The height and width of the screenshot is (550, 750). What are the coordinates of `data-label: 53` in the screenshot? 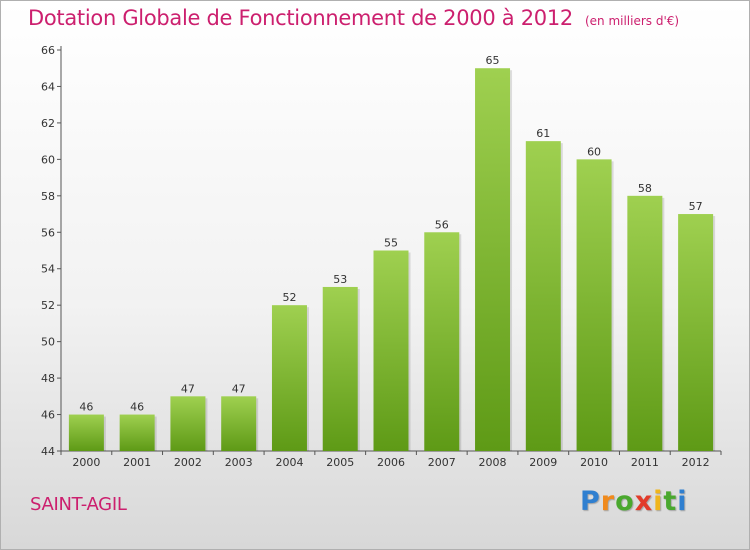 It's located at (340, 279).